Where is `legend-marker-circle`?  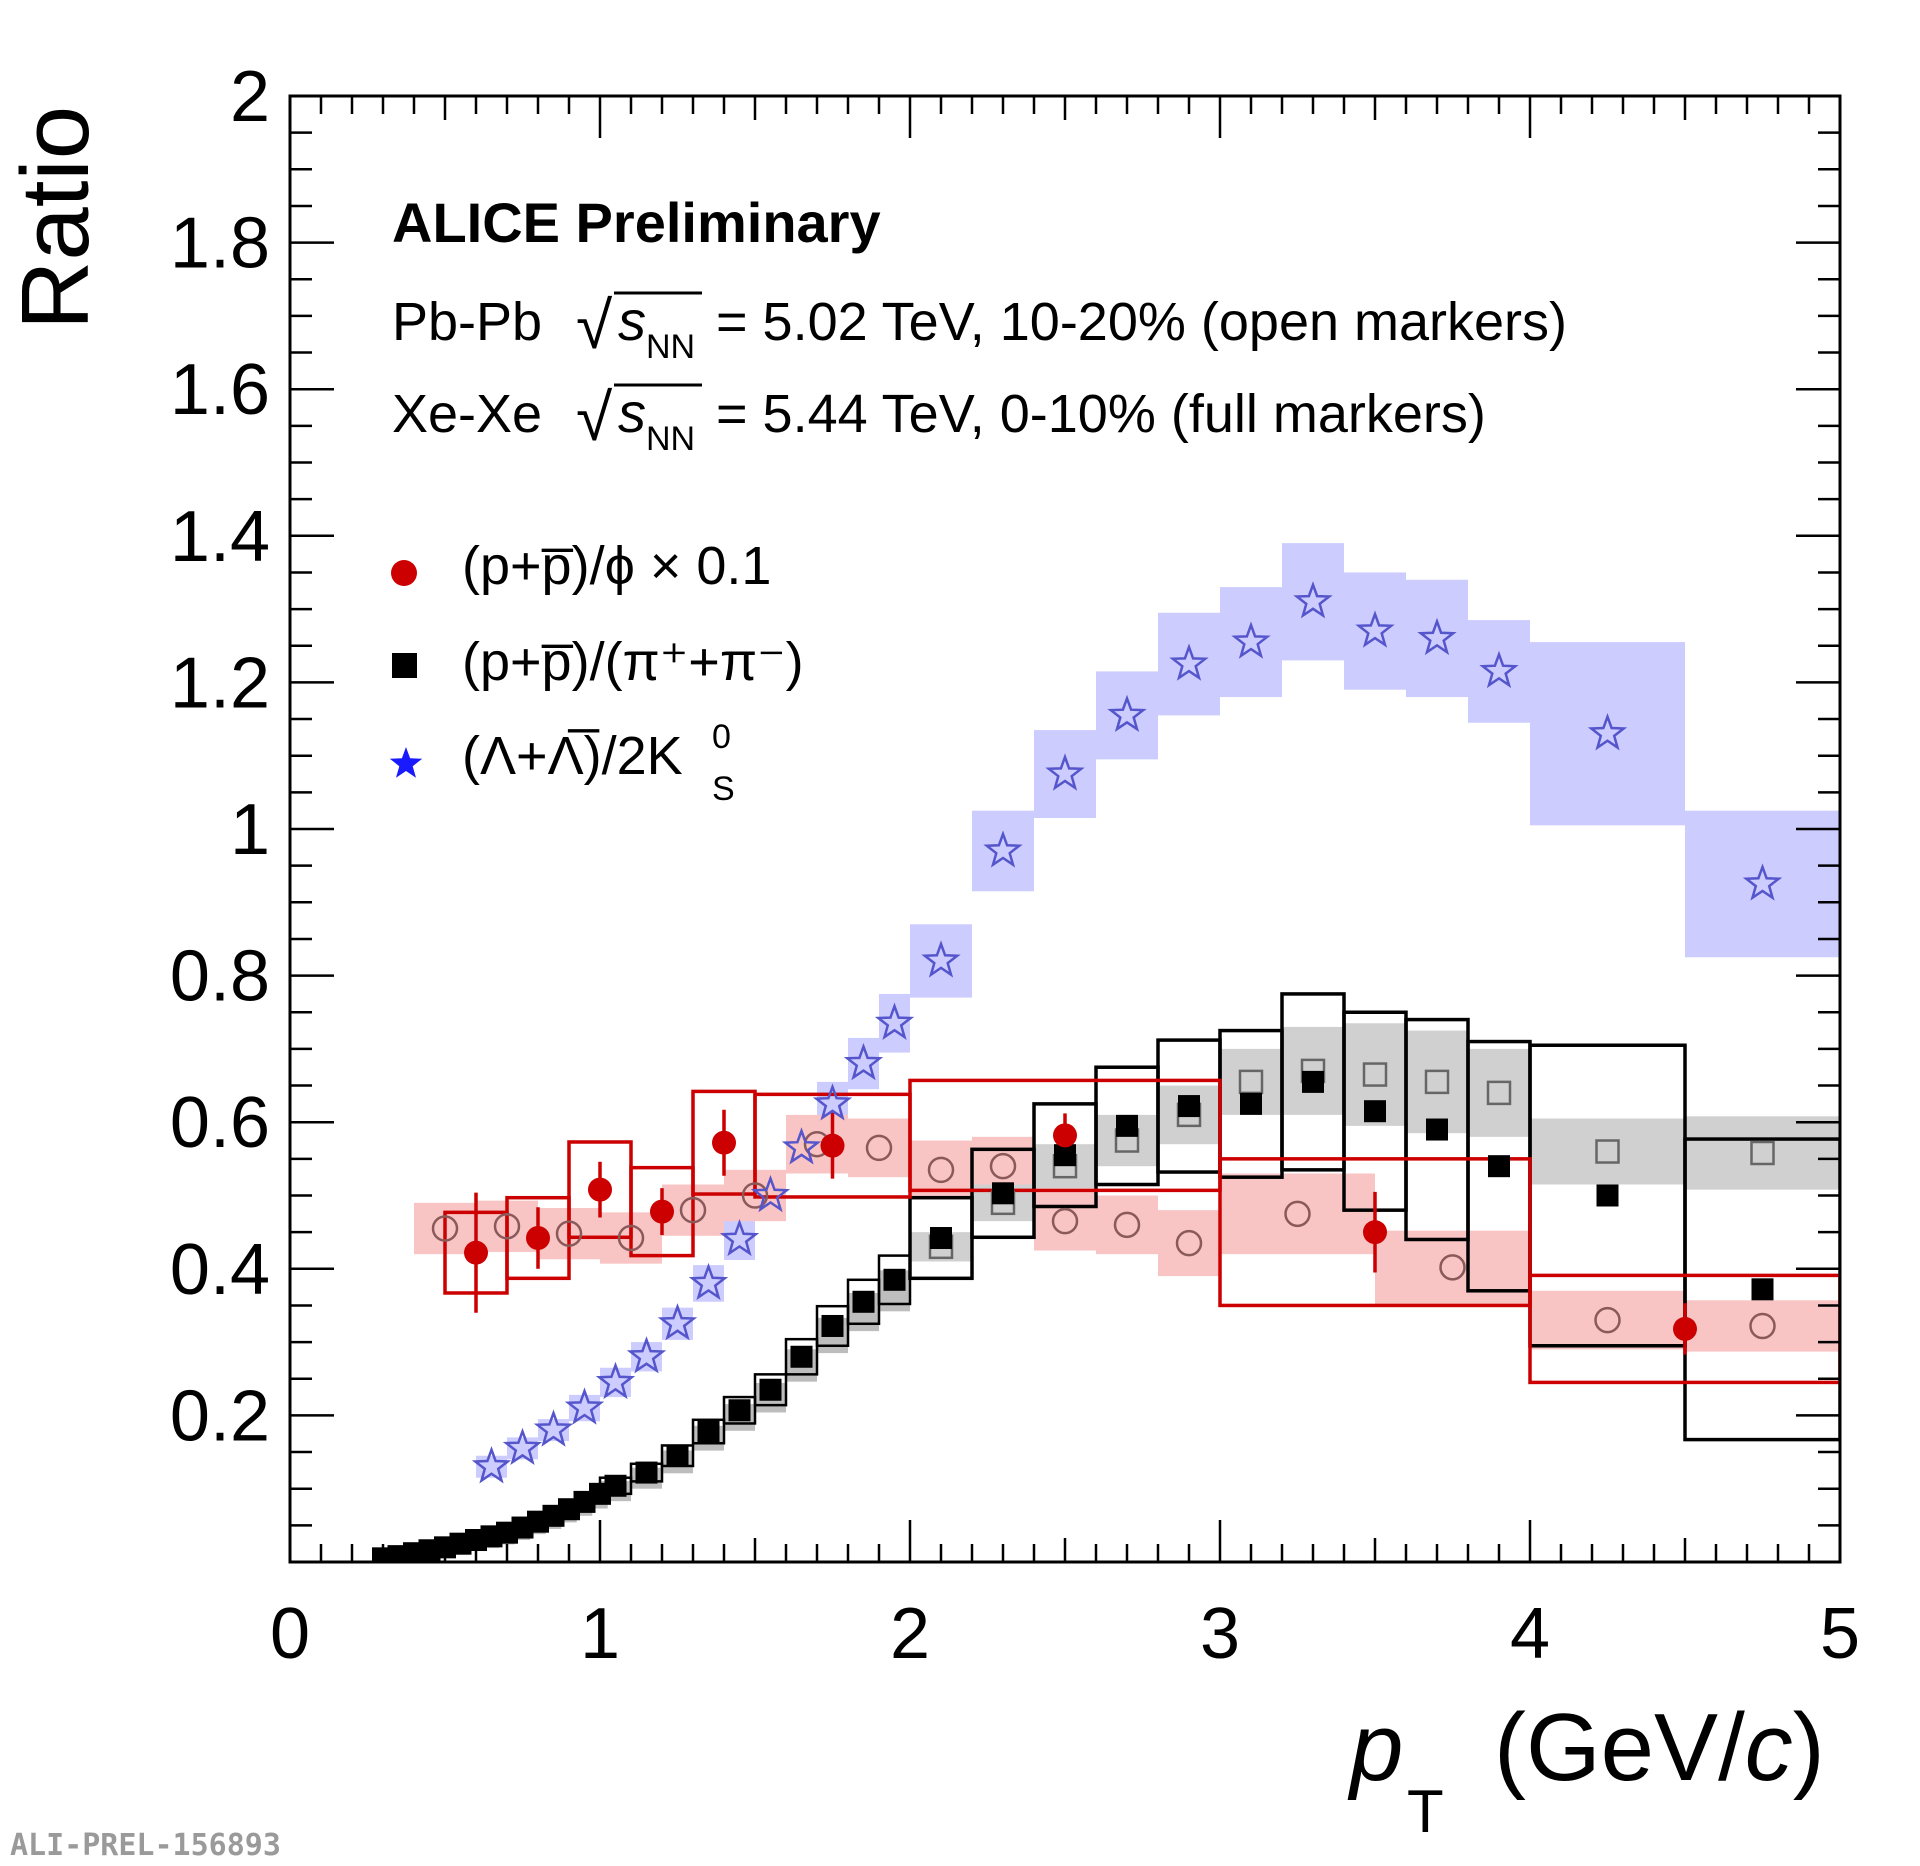 legend-marker-circle is located at coordinates (404, 573).